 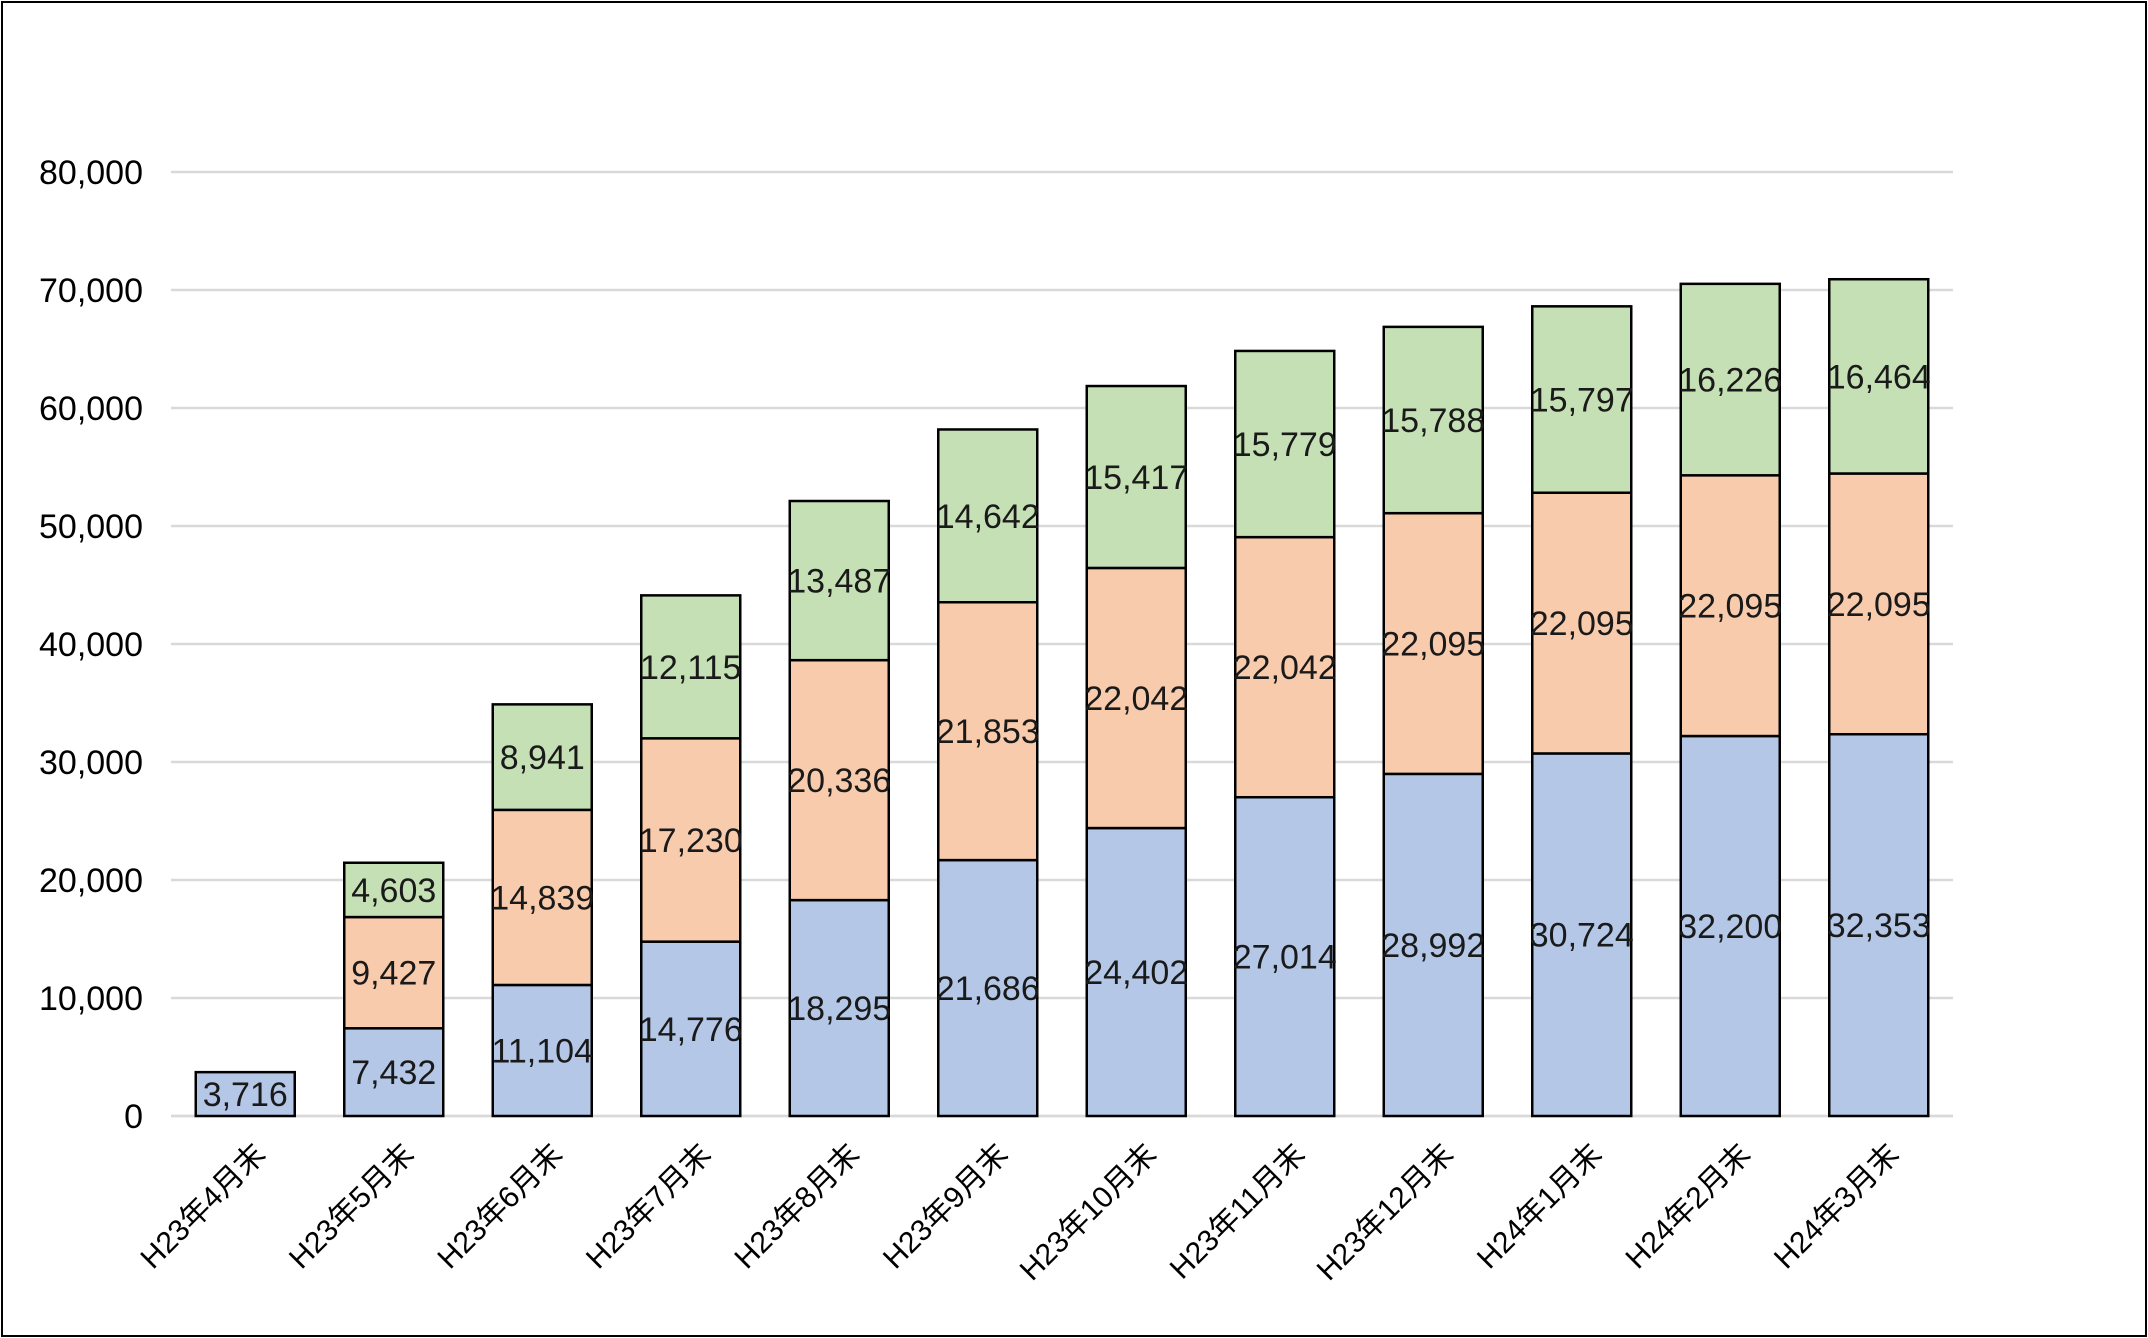 What do you see at coordinates (988, 732) in the screenshot?
I see `data-label: 21,853` at bounding box center [988, 732].